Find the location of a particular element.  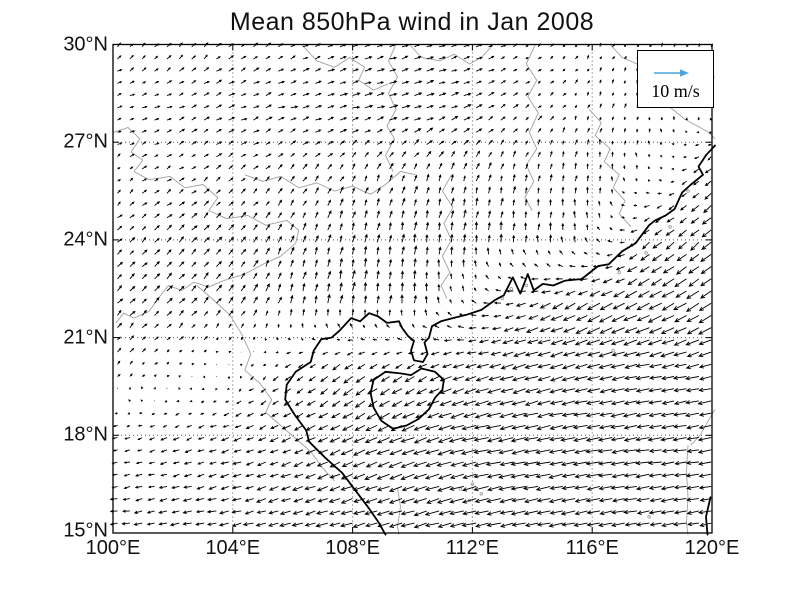

x-tick-label: 112°E is located at coordinates (472, 548).